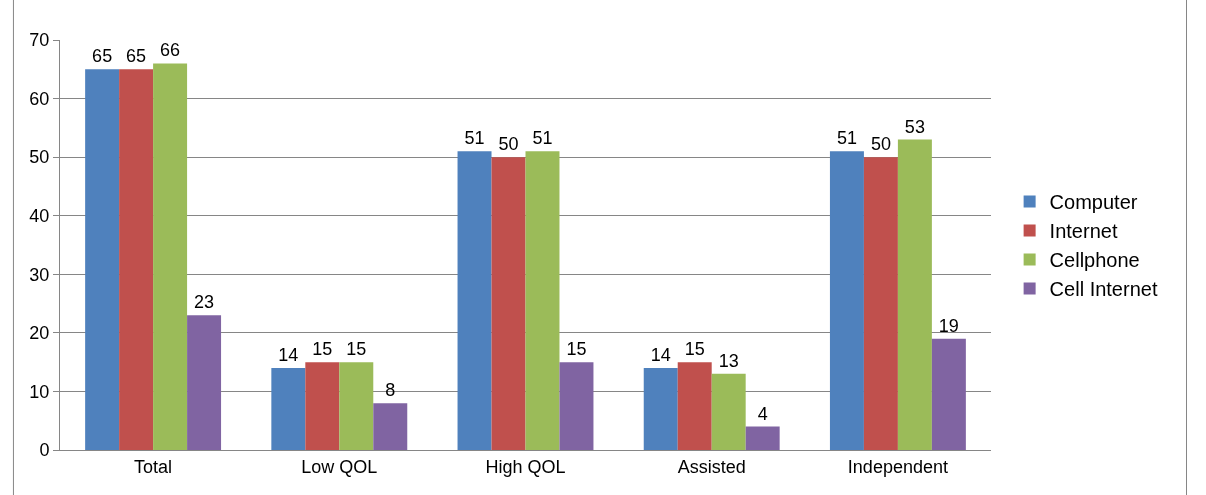 This screenshot has width=1206, height=495. Describe the element at coordinates (153, 466) in the screenshot. I see `x-tick-label: Total` at that location.